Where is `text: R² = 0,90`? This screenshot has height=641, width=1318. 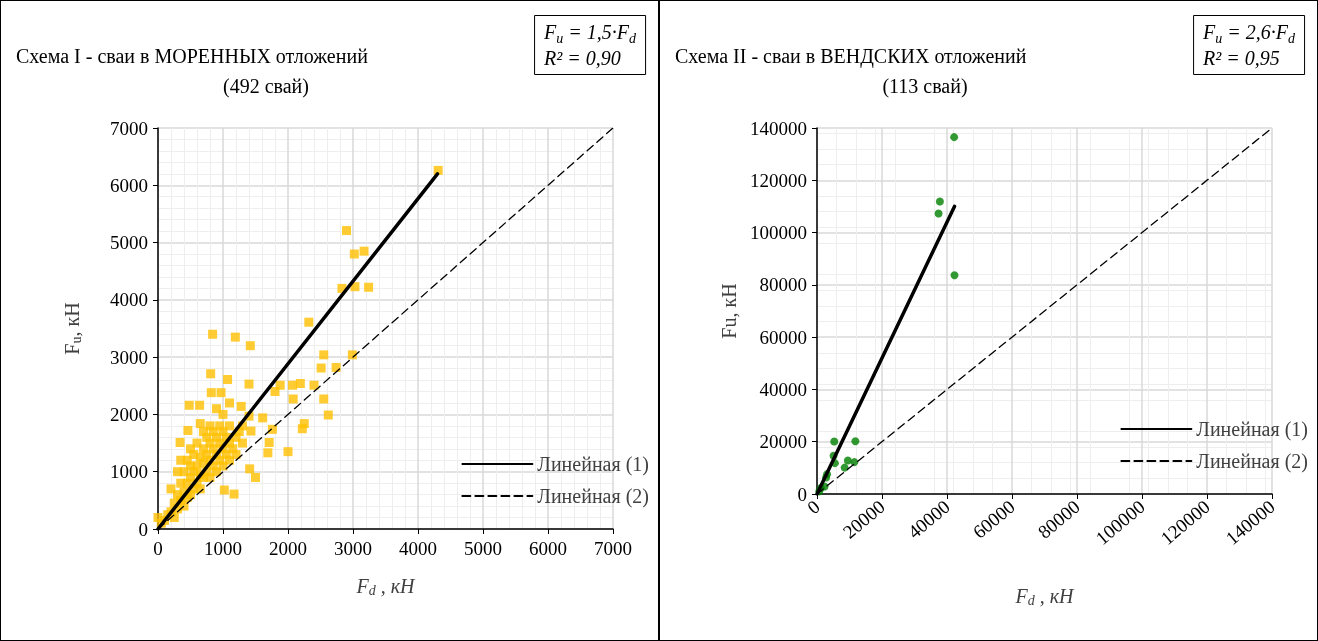
text: R² = 0,90 is located at coordinates (582, 58).